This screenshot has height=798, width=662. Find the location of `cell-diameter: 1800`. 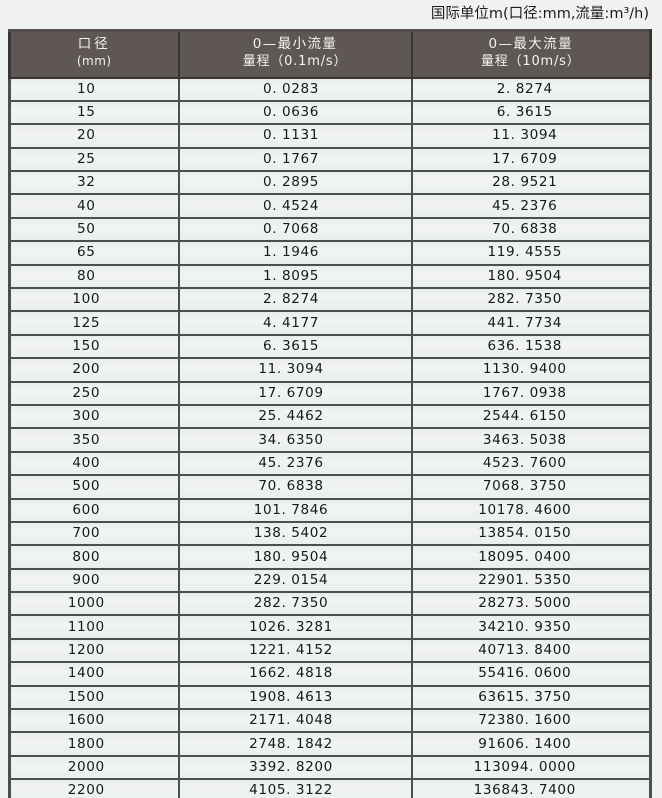

cell-diameter: 1800 is located at coordinates (94, 744).